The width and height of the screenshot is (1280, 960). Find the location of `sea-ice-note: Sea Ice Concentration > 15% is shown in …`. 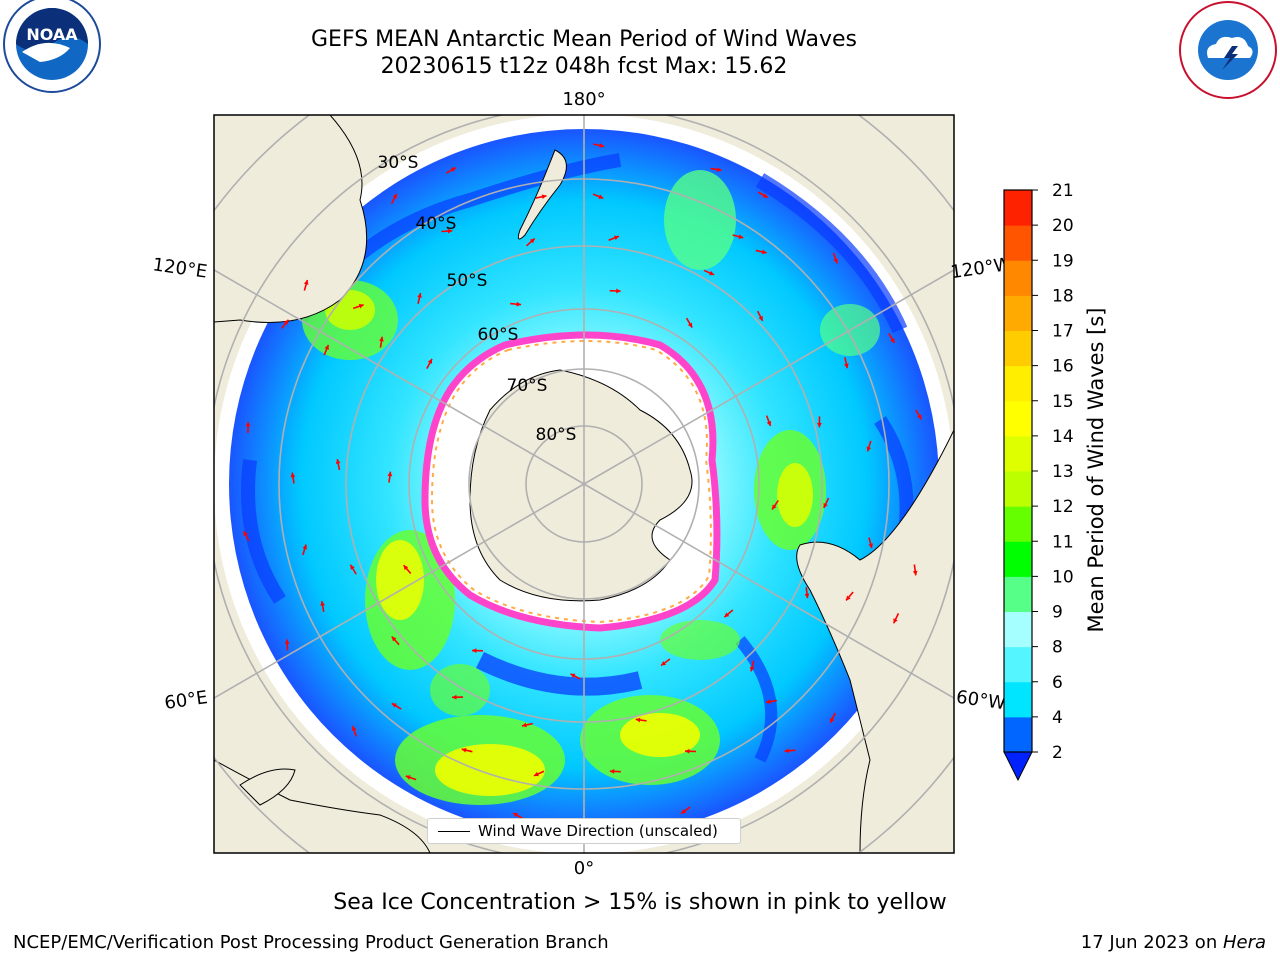

sea-ice-note: Sea Ice Concentration > 15% is shown in … is located at coordinates (640, 902).